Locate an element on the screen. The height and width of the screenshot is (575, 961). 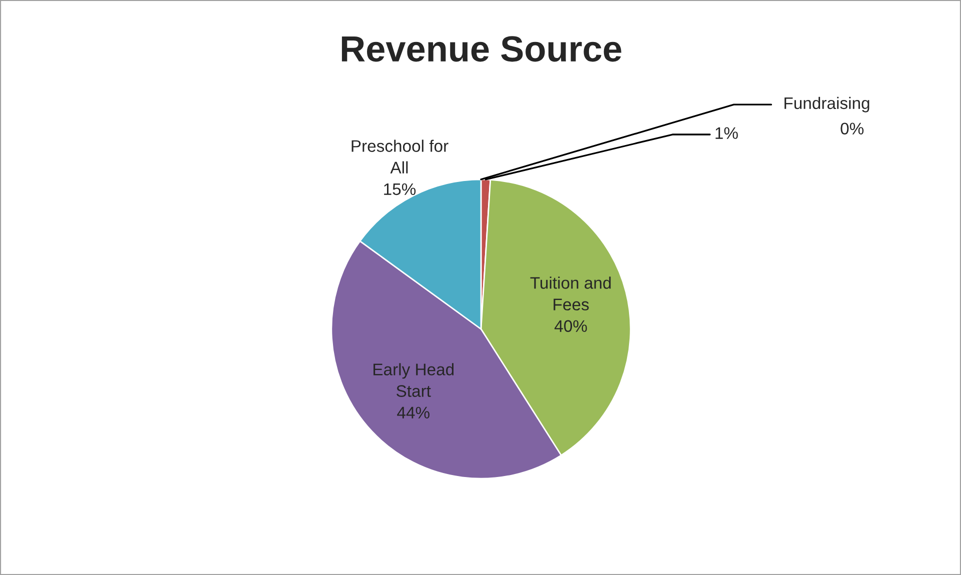
slice-label: Preschool for All is located at coordinates (400, 157).